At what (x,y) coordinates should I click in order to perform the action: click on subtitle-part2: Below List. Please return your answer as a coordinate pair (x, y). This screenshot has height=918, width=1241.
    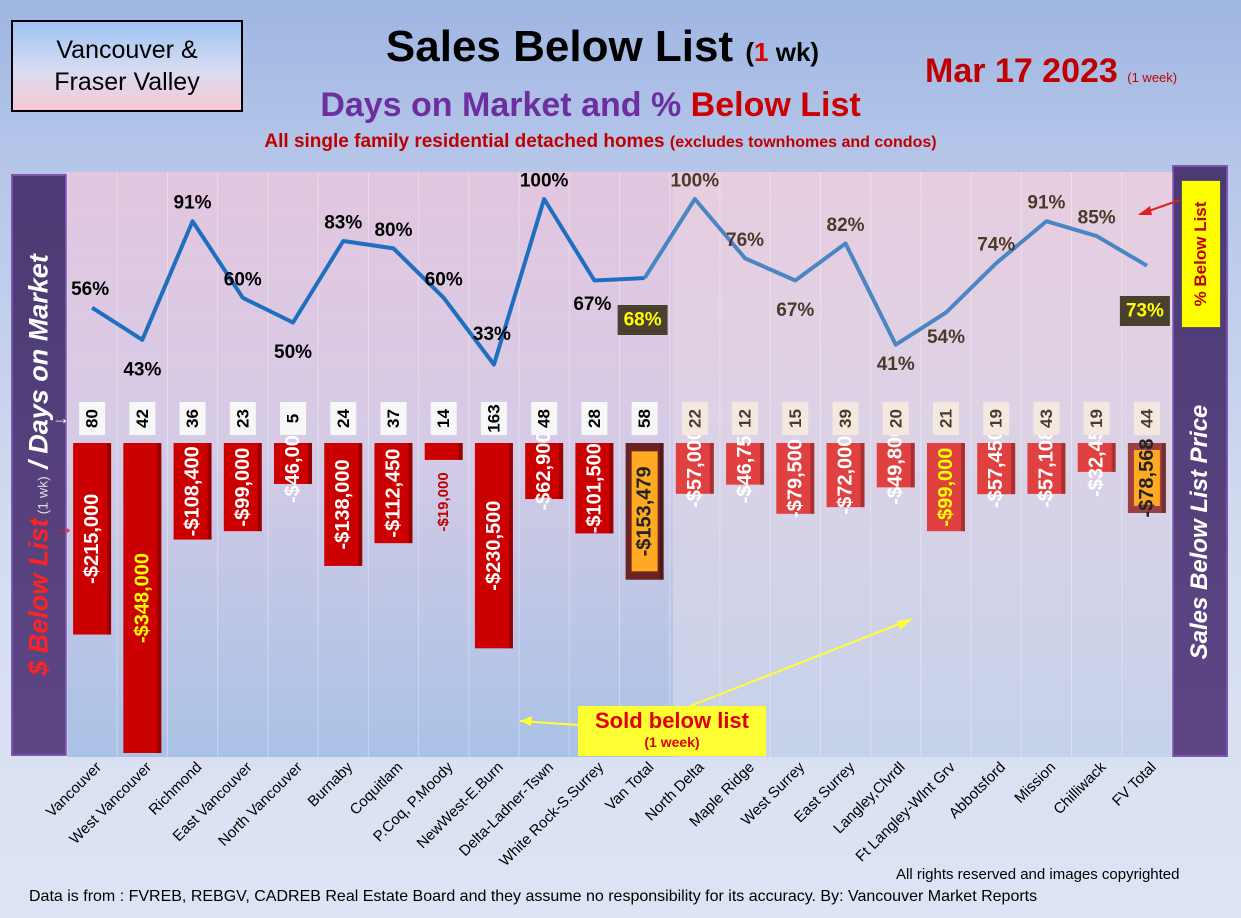
    Looking at the image, I should click on (775, 105).